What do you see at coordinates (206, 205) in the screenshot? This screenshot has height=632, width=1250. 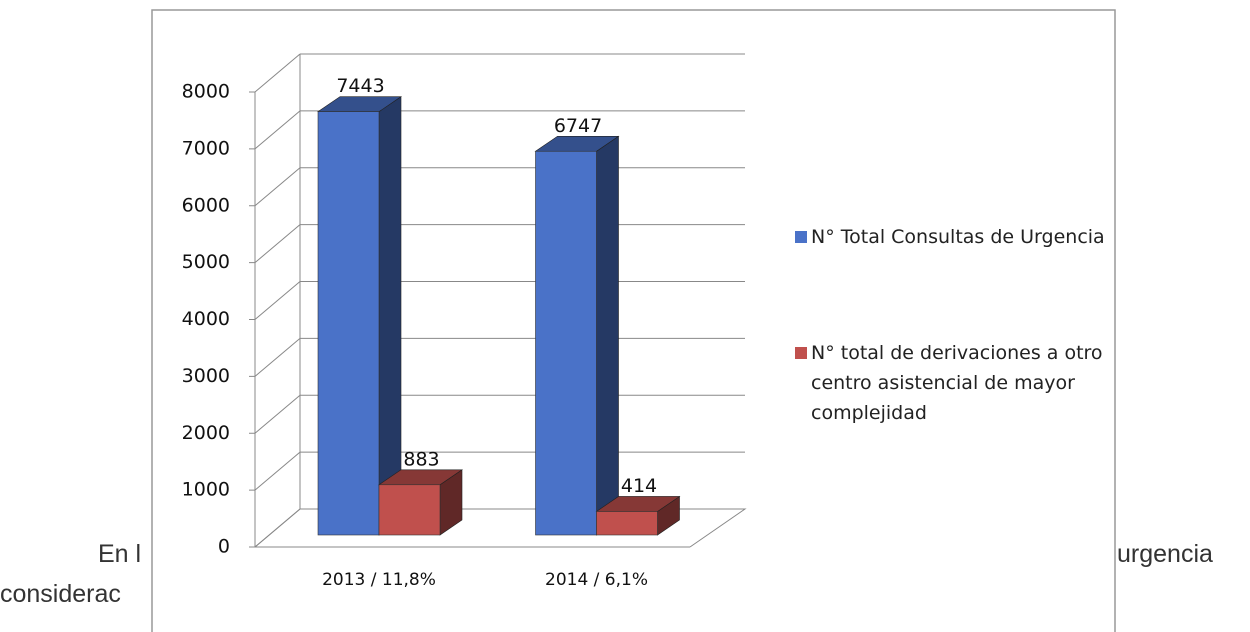 I see `y-tick-label: 6000` at bounding box center [206, 205].